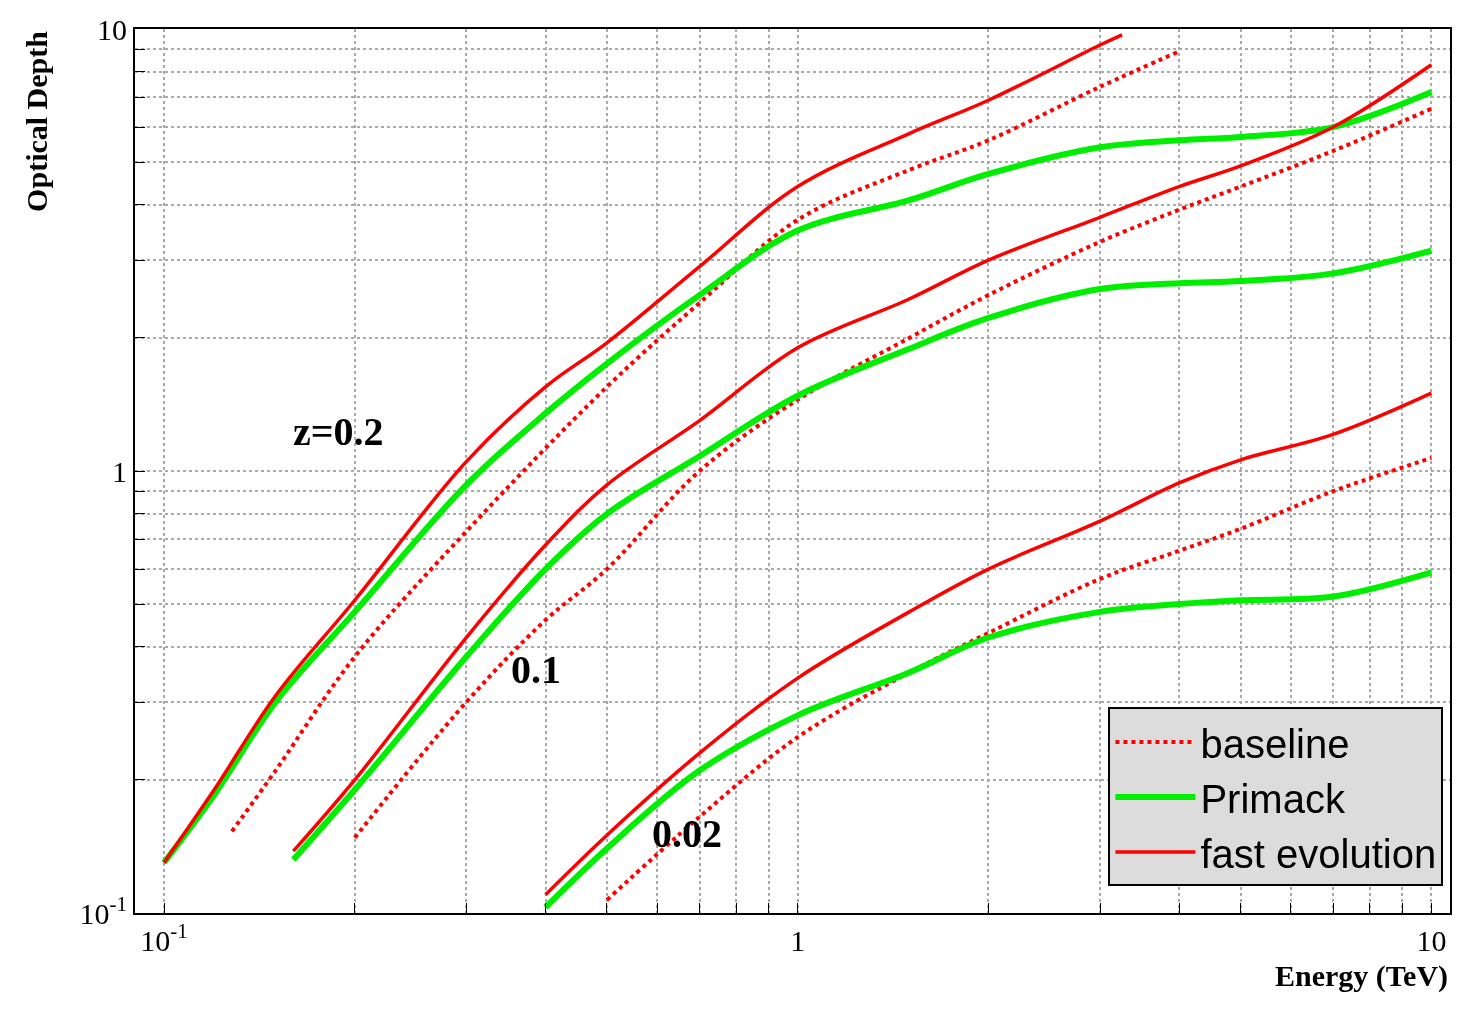 This screenshot has width=1470, height=1023. Describe the element at coordinates (1273, 798) in the screenshot. I see `legend-label: Primack` at that location.